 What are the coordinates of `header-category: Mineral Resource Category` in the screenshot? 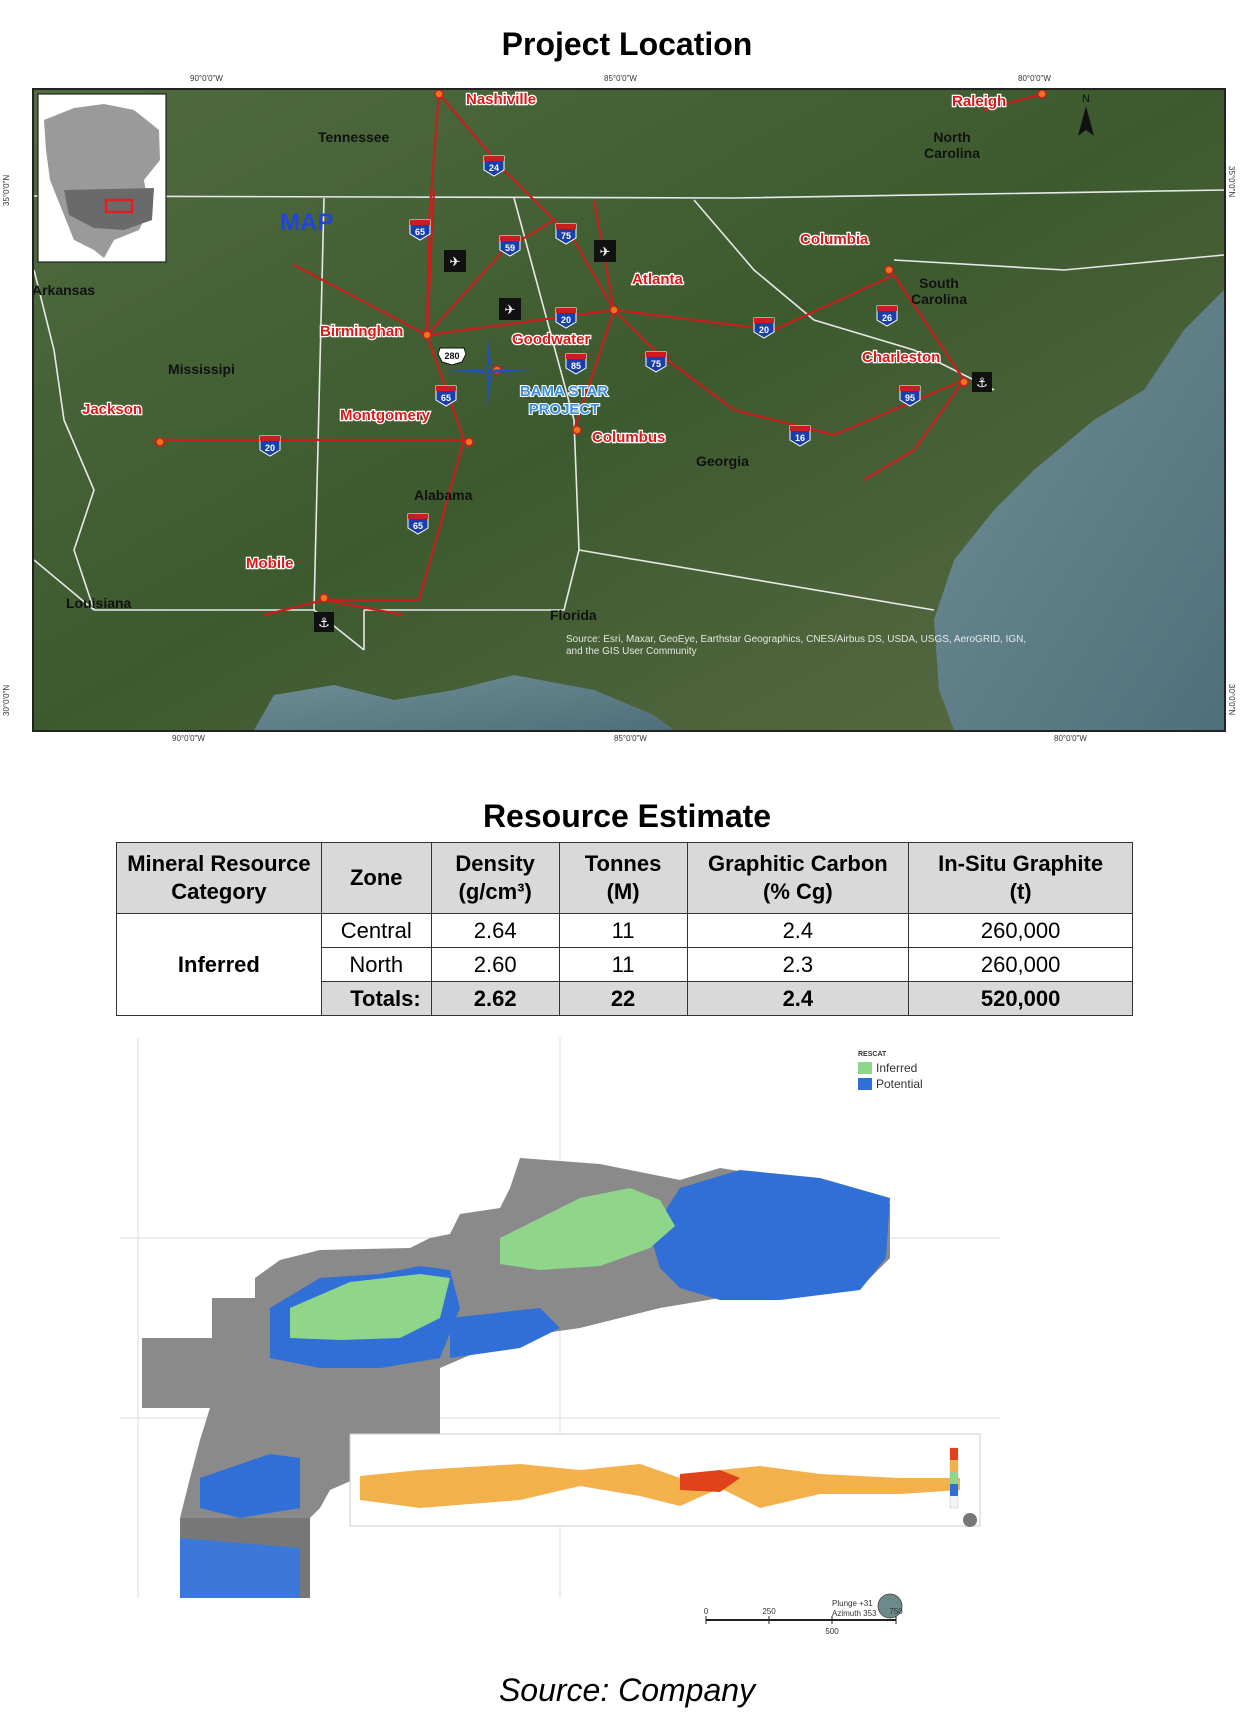 It's located at (219, 878).